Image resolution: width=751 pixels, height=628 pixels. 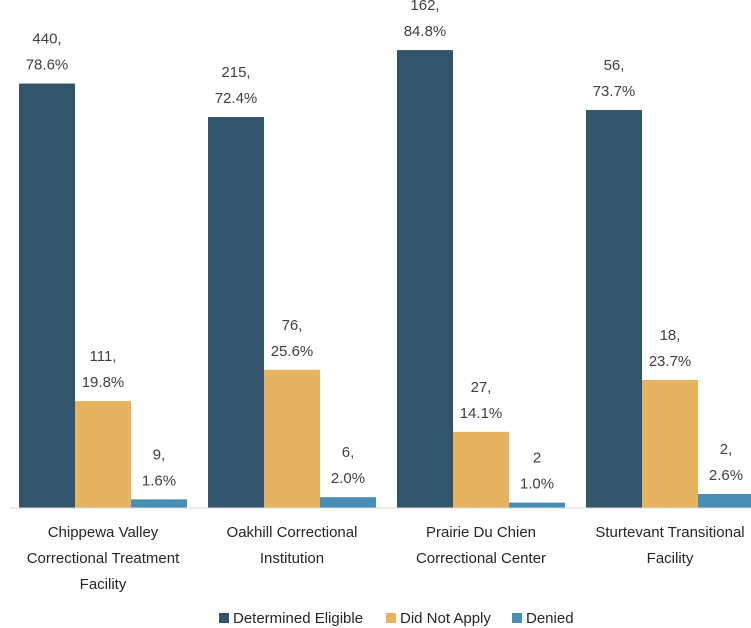 I want to click on data-label-denied-2: 6, 2.0%, so click(x=348, y=465).